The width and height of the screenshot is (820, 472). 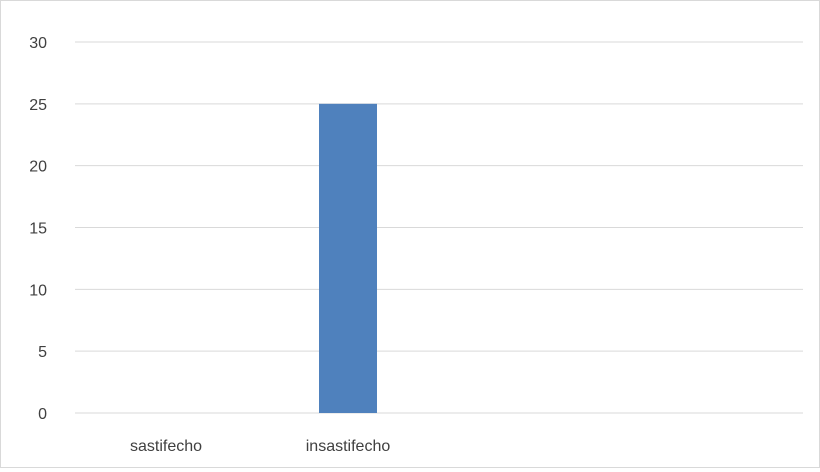 What do you see at coordinates (42, 414) in the screenshot?
I see `y-tick-label: 0` at bounding box center [42, 414].